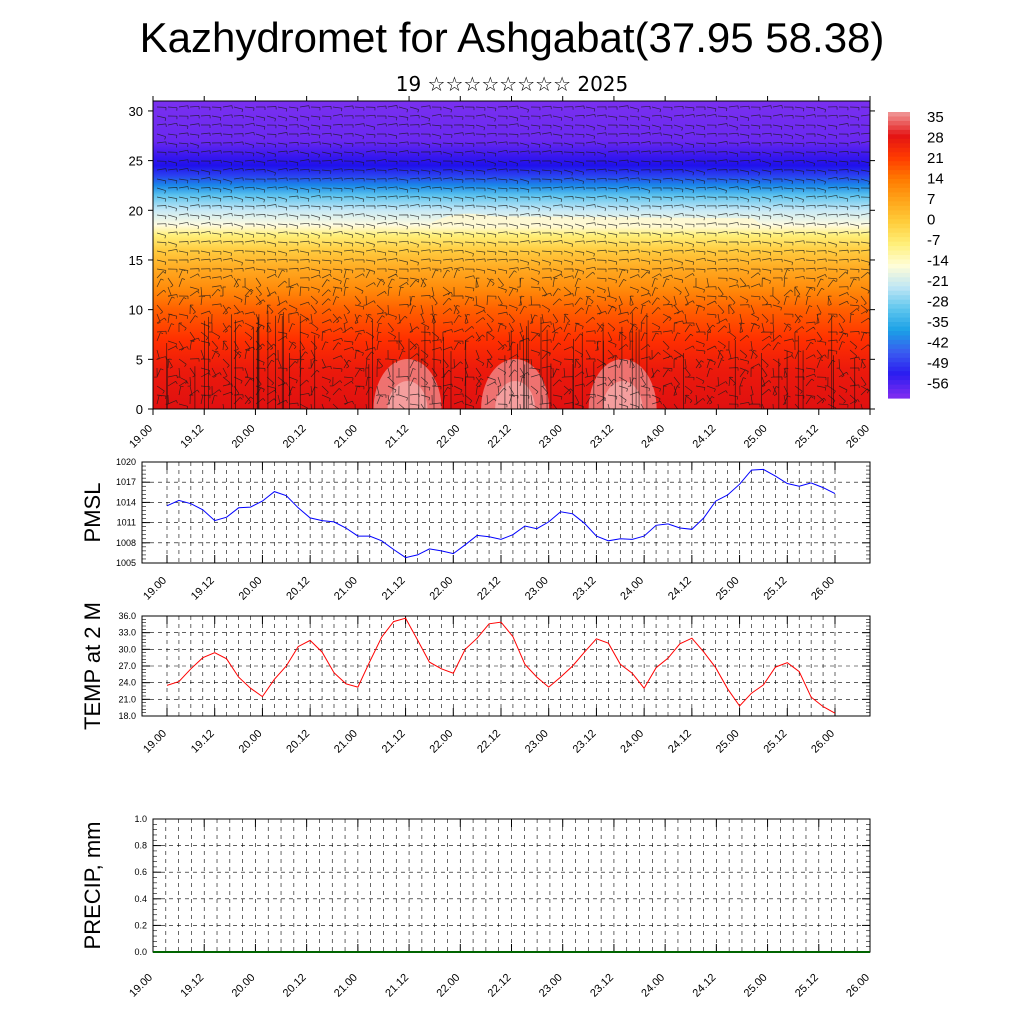 The width and height of the screenshot is (1024, 1024). What do you see at coordinates (127, 633) in the screenshot?
I see `y-tick-label: 33.0` at bounding box center [127, 633].